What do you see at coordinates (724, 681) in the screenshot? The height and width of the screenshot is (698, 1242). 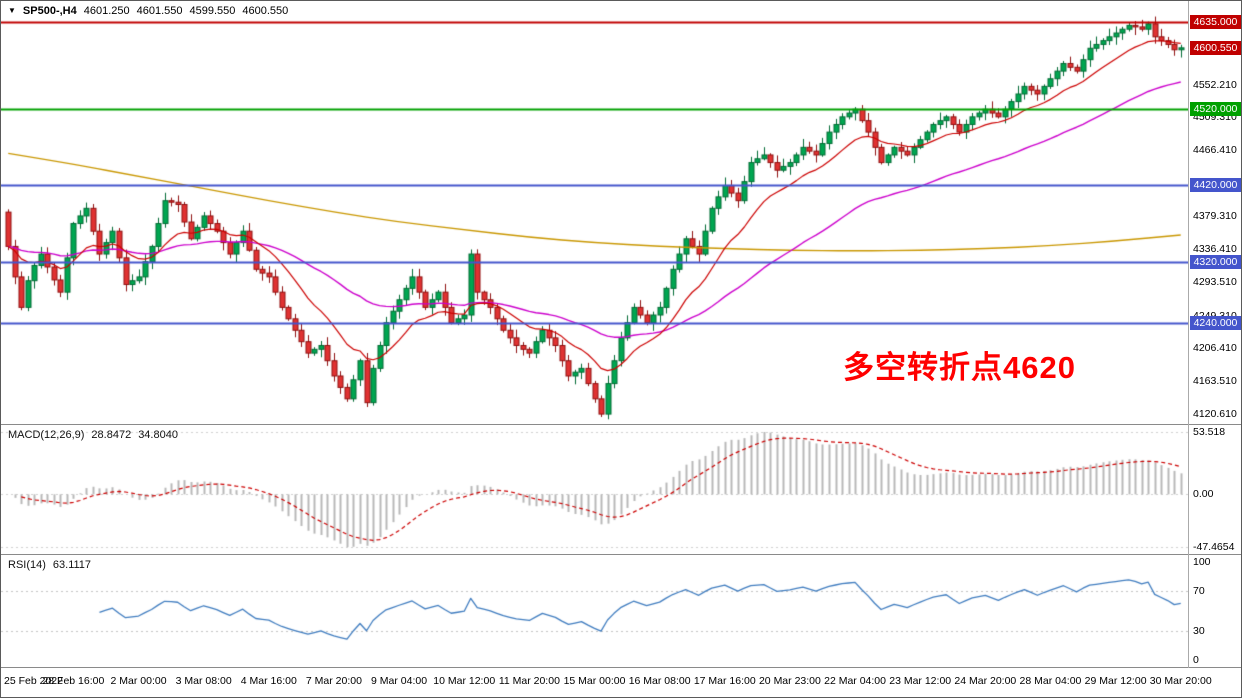 I see `time-axis-label: 17 Mar 16:00` at bounding box center [724, 681].